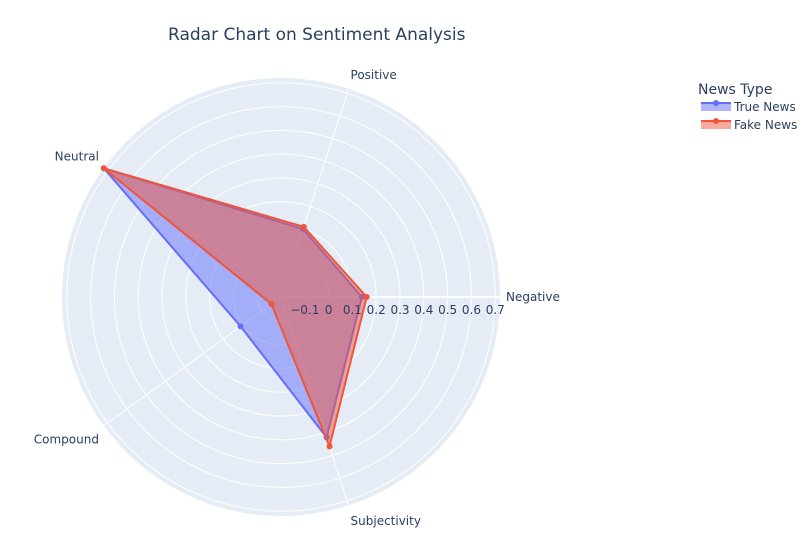 The height and width of the screenshot is (555, 806). What do you see at coordinates (735, 90) in the screenshot?
I see `legend-title: News Type` at bounding box center [735, 90].